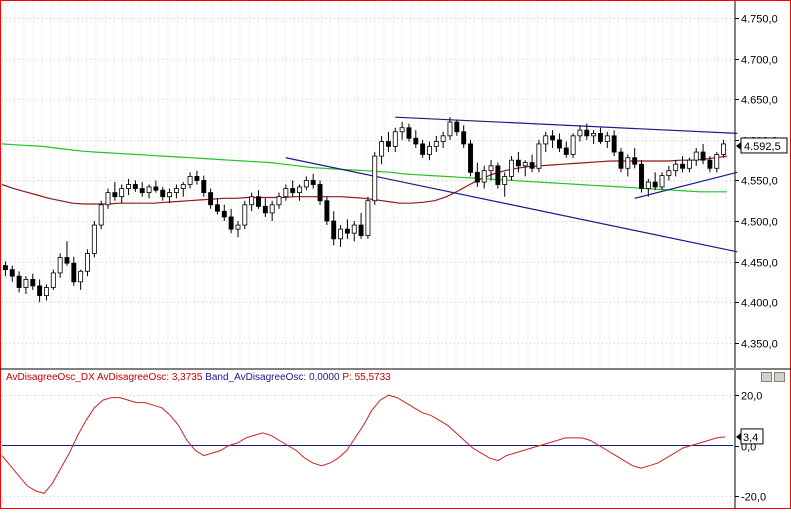 The height and width of the screenshot is (514, 791). What do you see at coordinates (766, 377) in the screenshot?
I see `minimize-button` at bounding box center [766, 377].